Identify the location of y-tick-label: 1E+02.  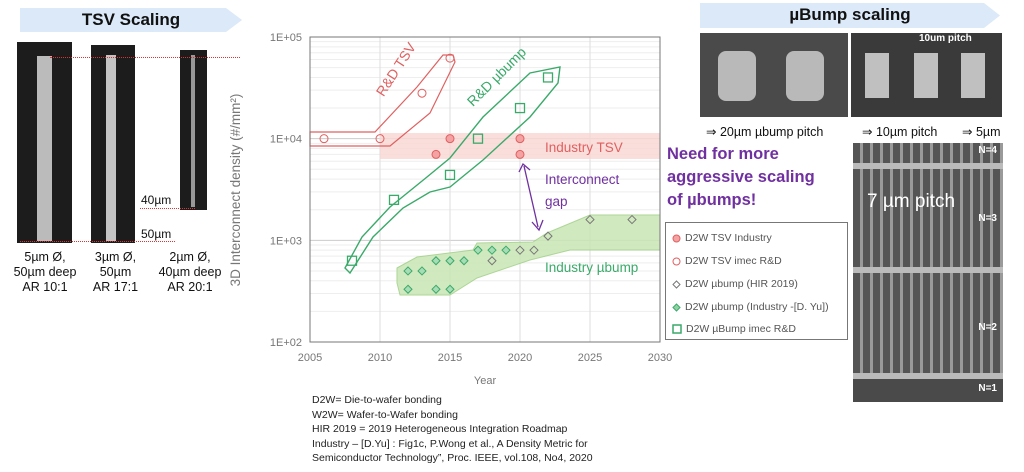
(286, 343).